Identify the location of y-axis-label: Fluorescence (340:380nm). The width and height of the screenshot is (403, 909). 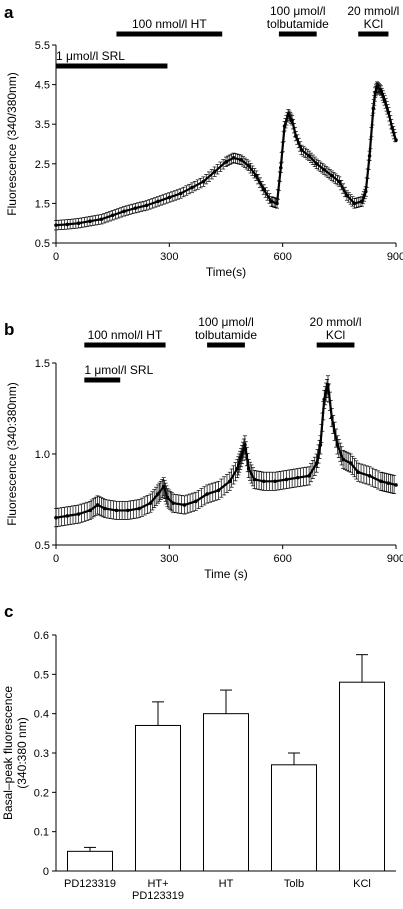
(12, 453).